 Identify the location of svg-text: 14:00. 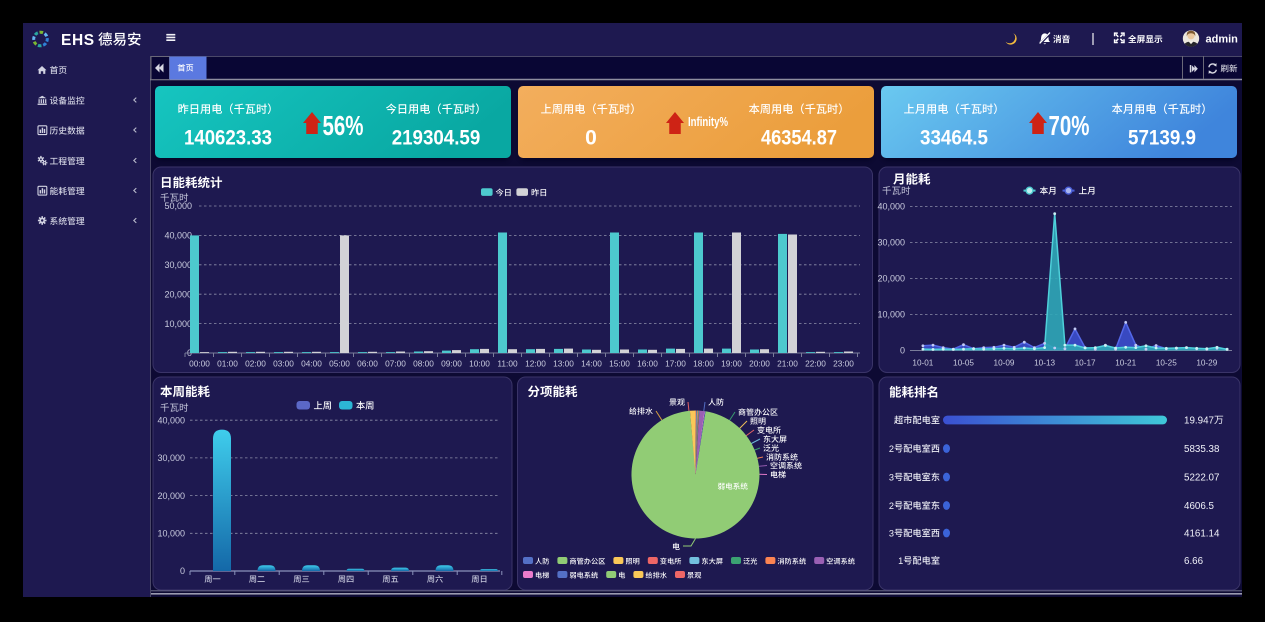
(591, 364).